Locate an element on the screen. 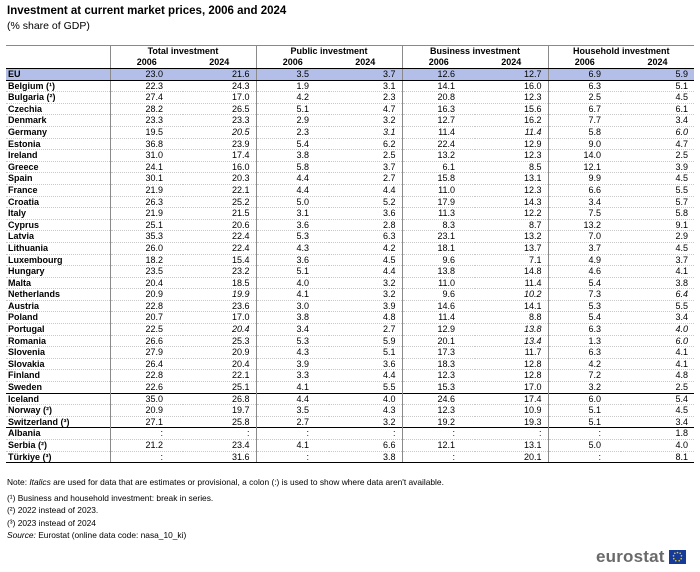  country-cell: Spain is located at coordinates (58, 178).